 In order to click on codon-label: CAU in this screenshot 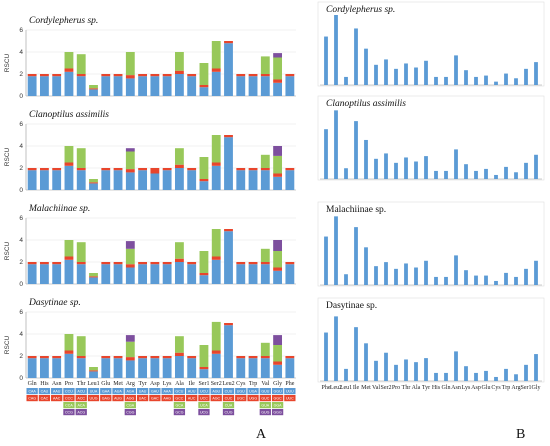, I will do `click(45, 392)`.